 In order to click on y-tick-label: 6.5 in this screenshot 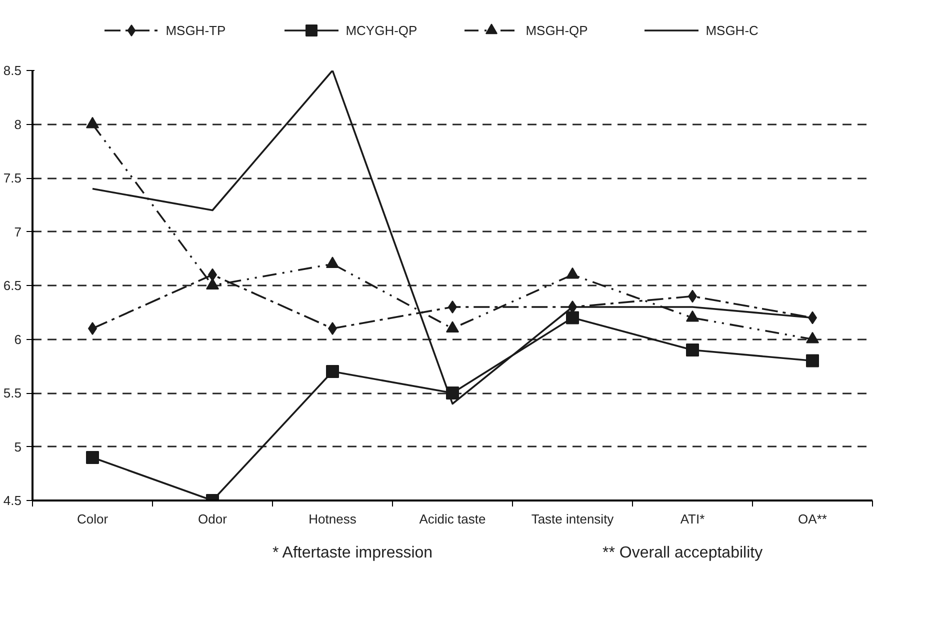, I will do `click(12, 285)`.